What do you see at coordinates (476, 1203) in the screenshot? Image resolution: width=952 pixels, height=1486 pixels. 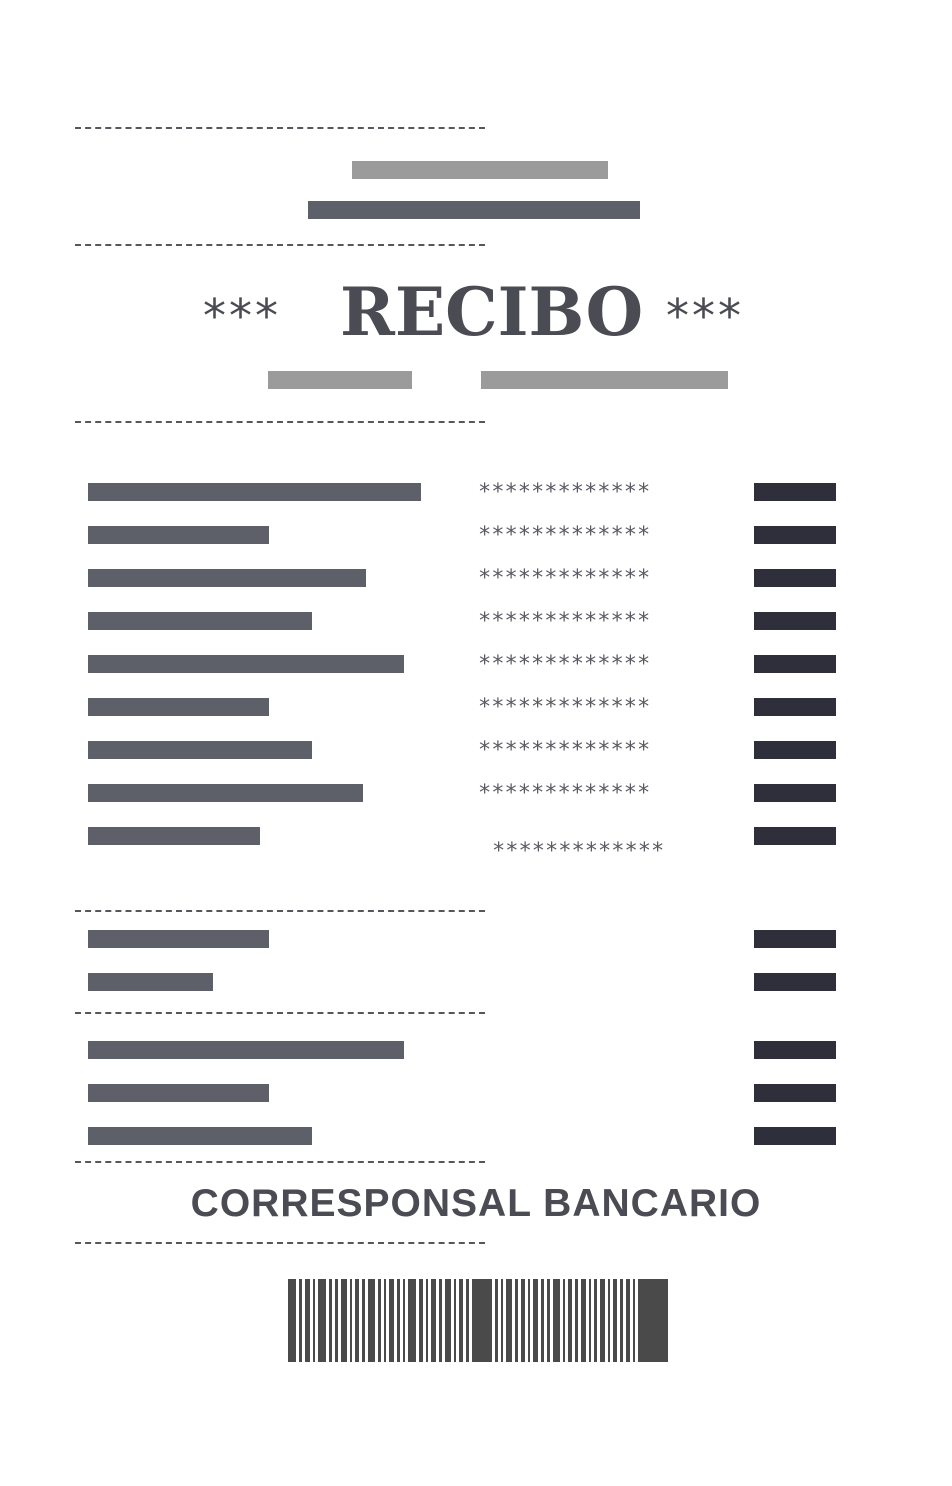 I see `footer-title: CORRESPONSAL BANCARIO` at bounding box center [476, 1203].